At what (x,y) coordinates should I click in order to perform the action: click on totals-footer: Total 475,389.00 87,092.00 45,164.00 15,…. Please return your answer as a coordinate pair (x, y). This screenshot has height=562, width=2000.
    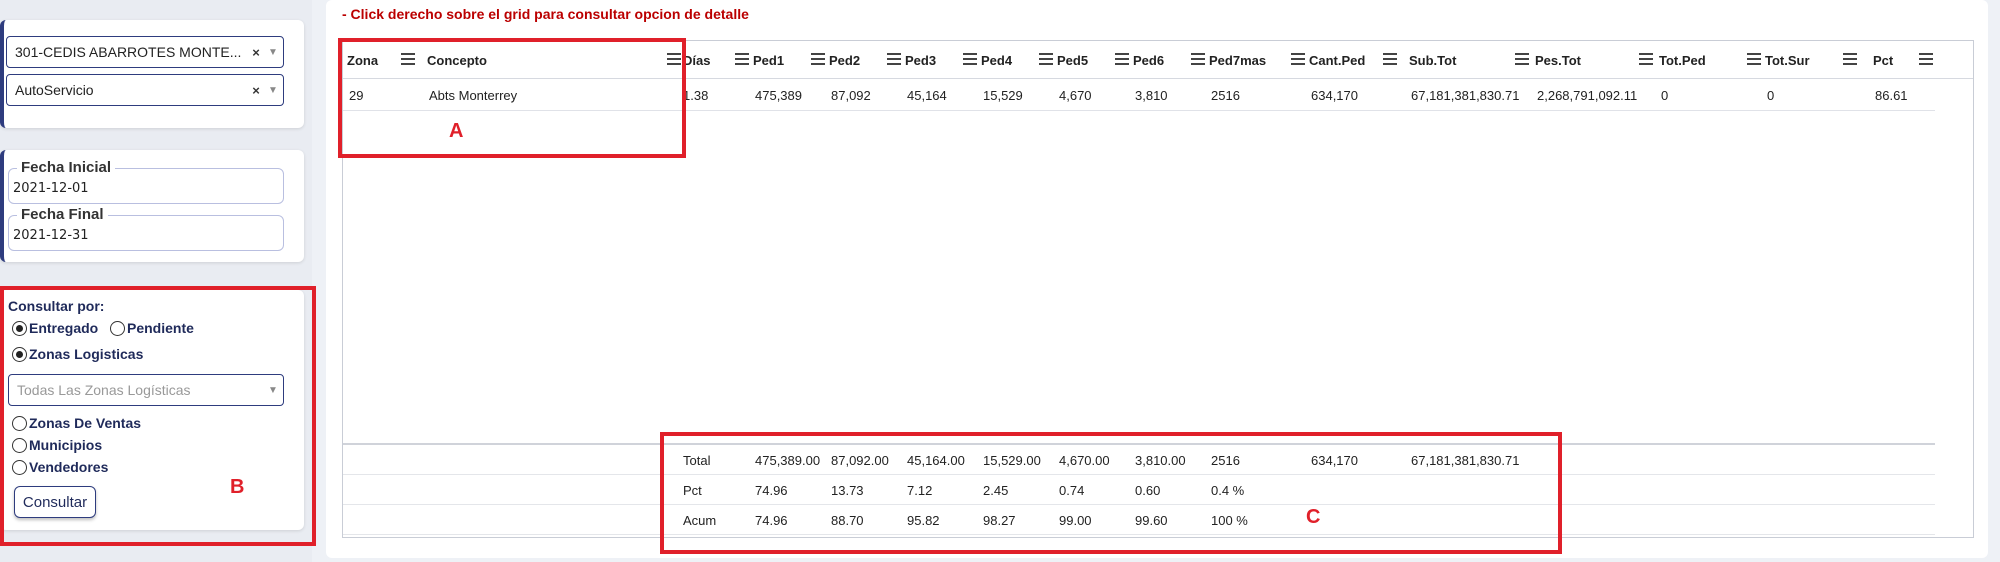
    Looking at the image, I should click on (1139, 491).